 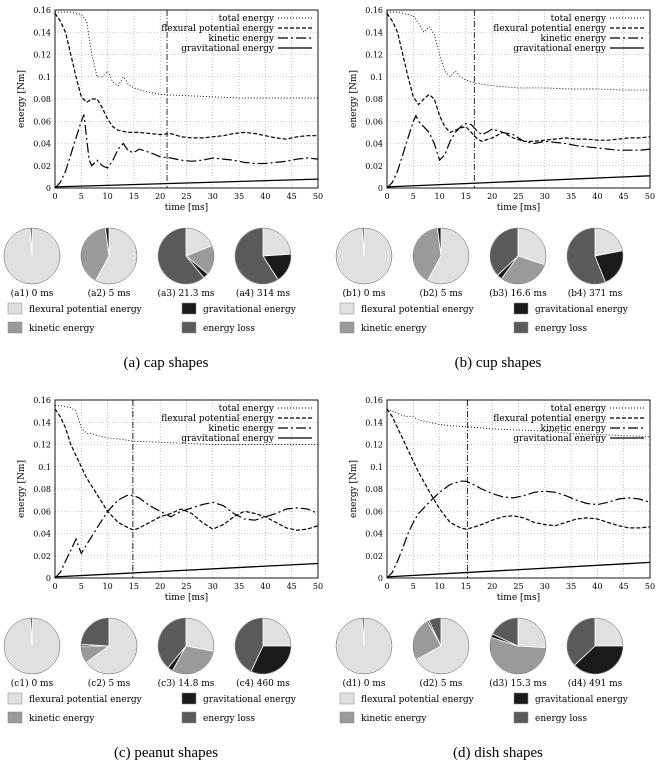 What do you see at coordinates (518, 208) in the screenshot?
I see `x-axis-label: time [ms]` at bounding box center [518, 208].